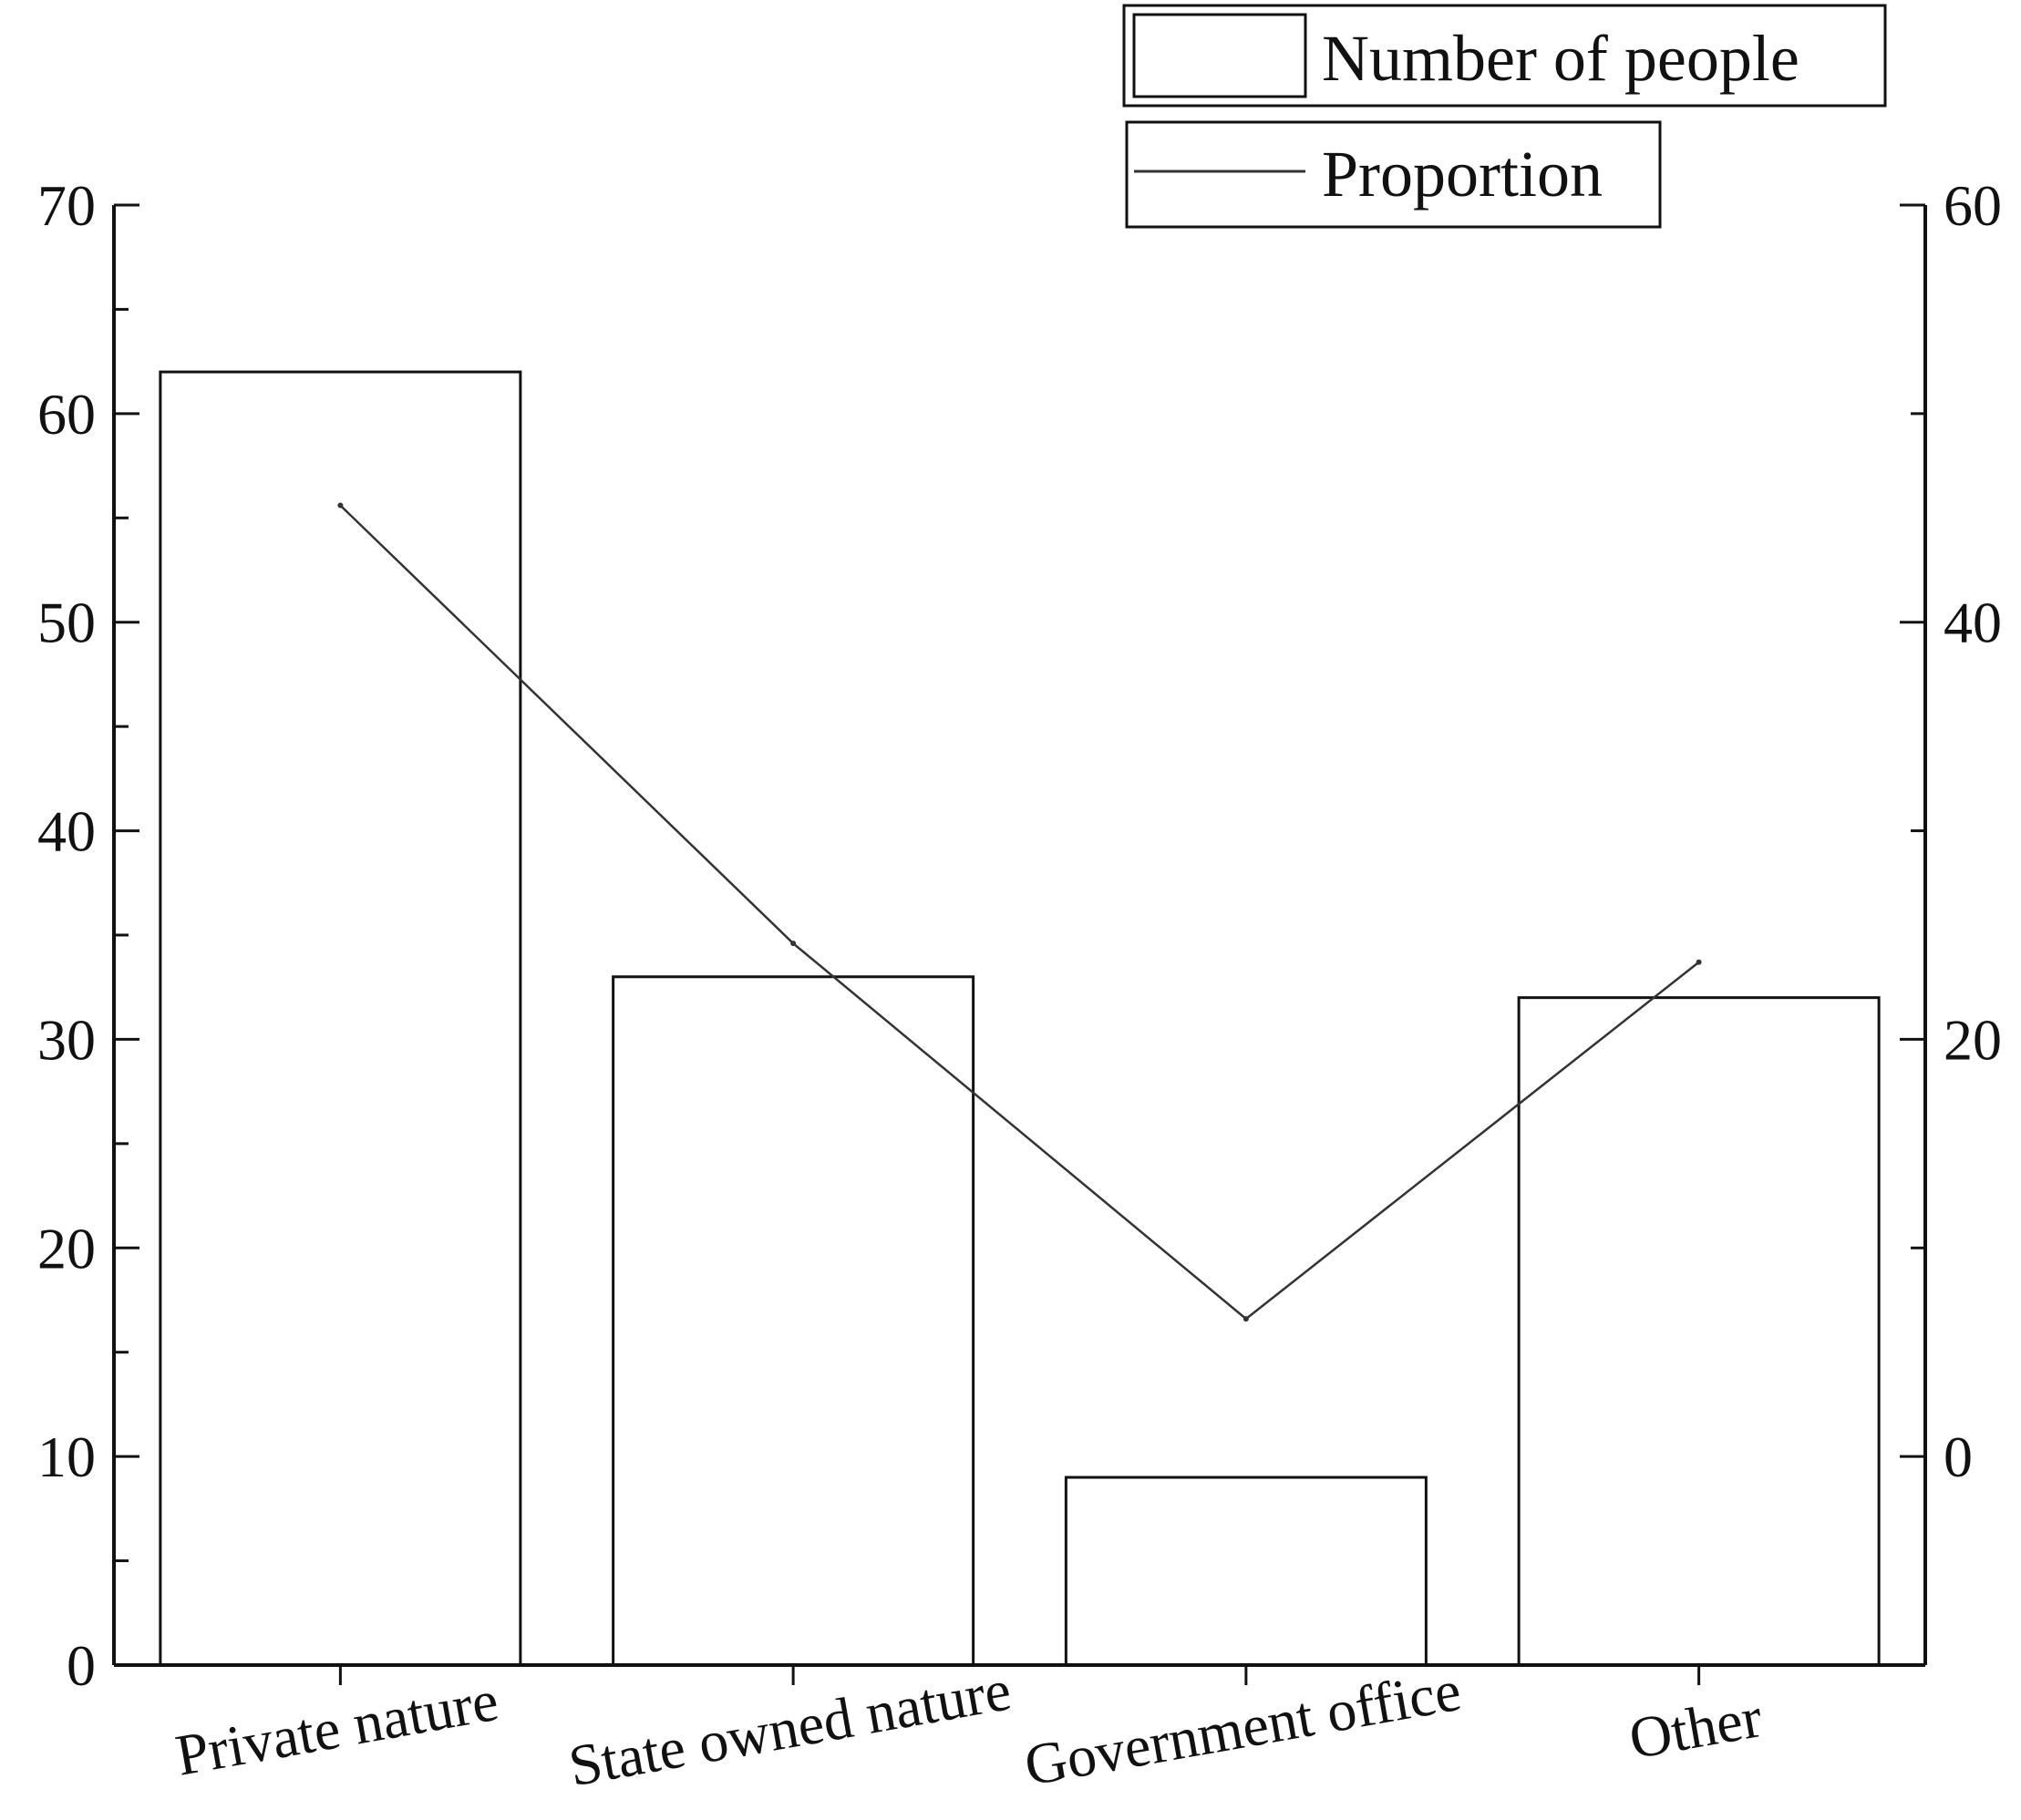 This screenshot has height=1820, width=2021. What do you see at coordinates (1560, 58) in the screenshot?
I see `legend-label-number-of-people: Number of people` at bounding box center [1560, 58].